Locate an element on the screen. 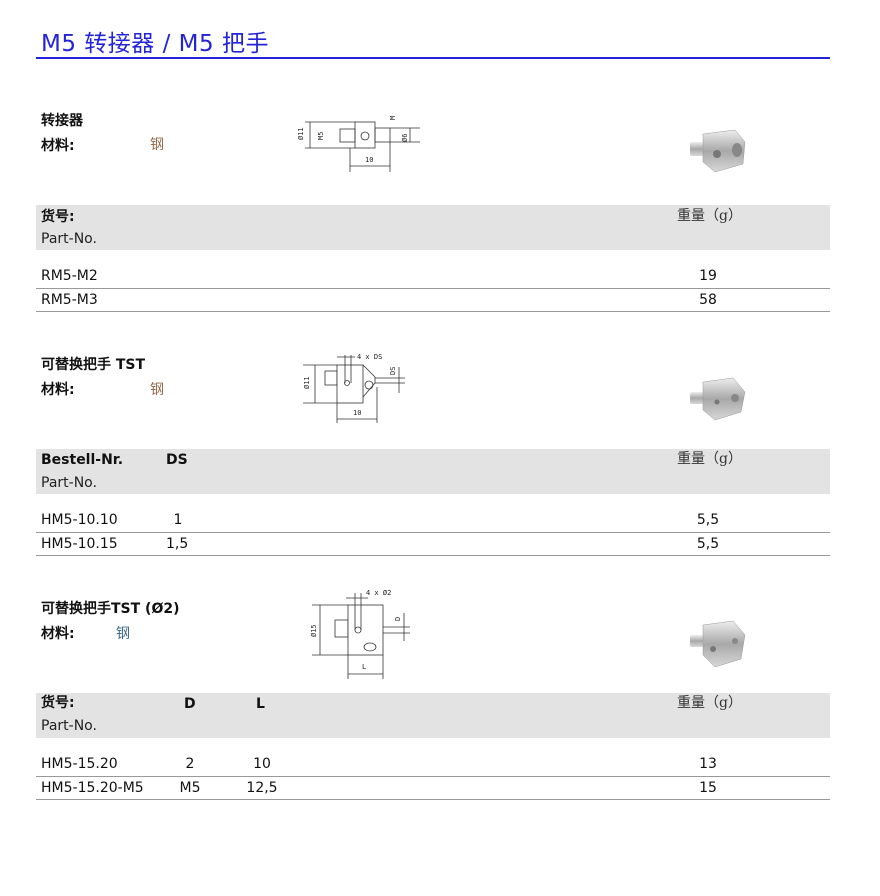  col-header-part: Bestell-Nr. is located at coordinates (82, 460).